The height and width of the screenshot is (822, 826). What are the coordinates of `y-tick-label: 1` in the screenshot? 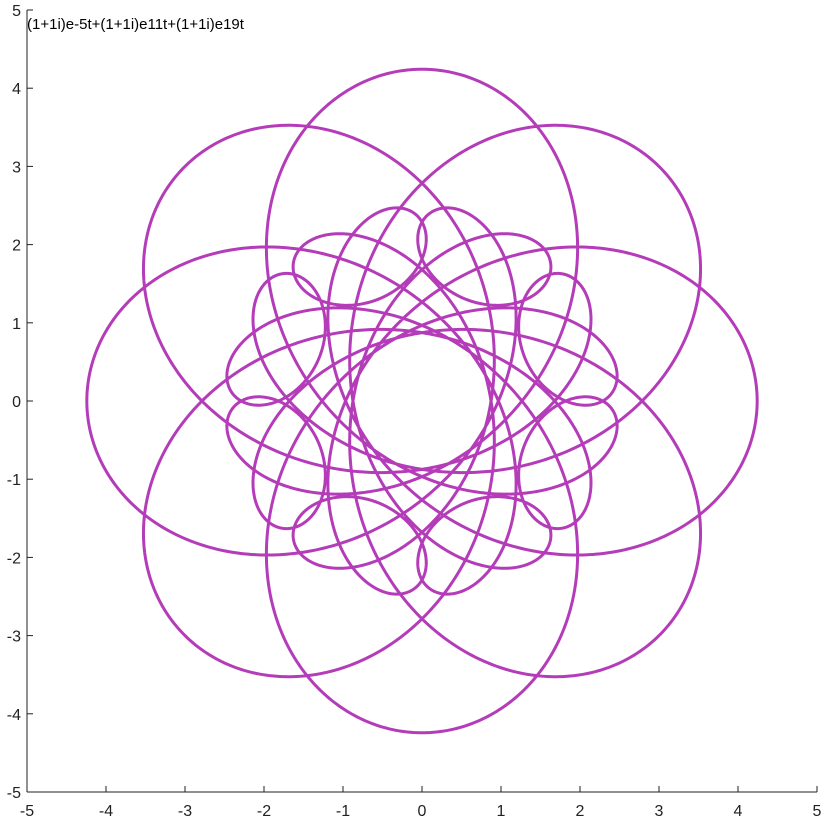 It's located at (16, 324).